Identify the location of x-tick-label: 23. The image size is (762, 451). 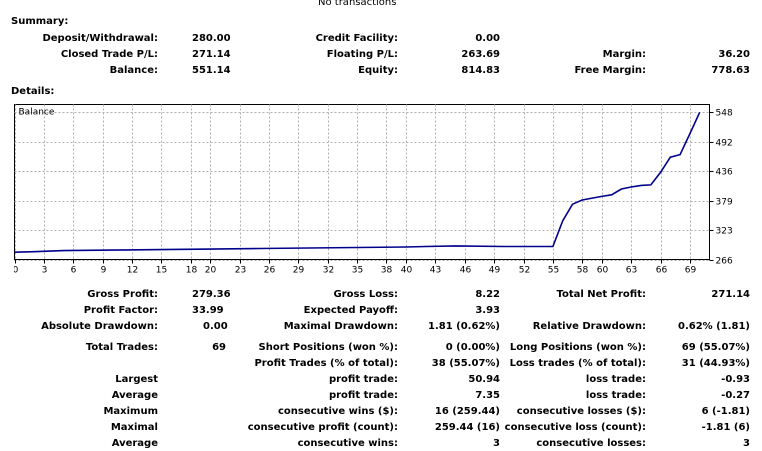
(240, 271).